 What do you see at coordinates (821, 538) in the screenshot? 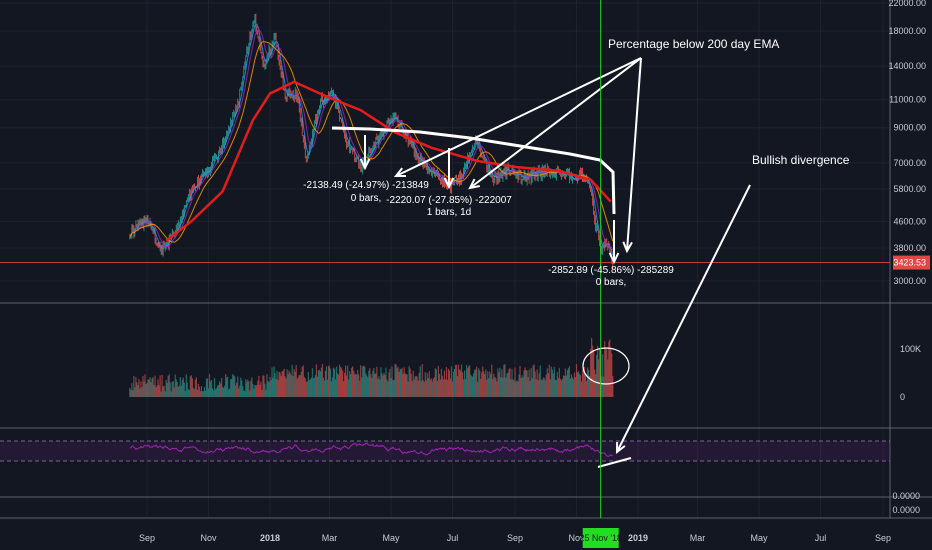
I see `time-tick-11: Jul` at bounding box center [821, 538].